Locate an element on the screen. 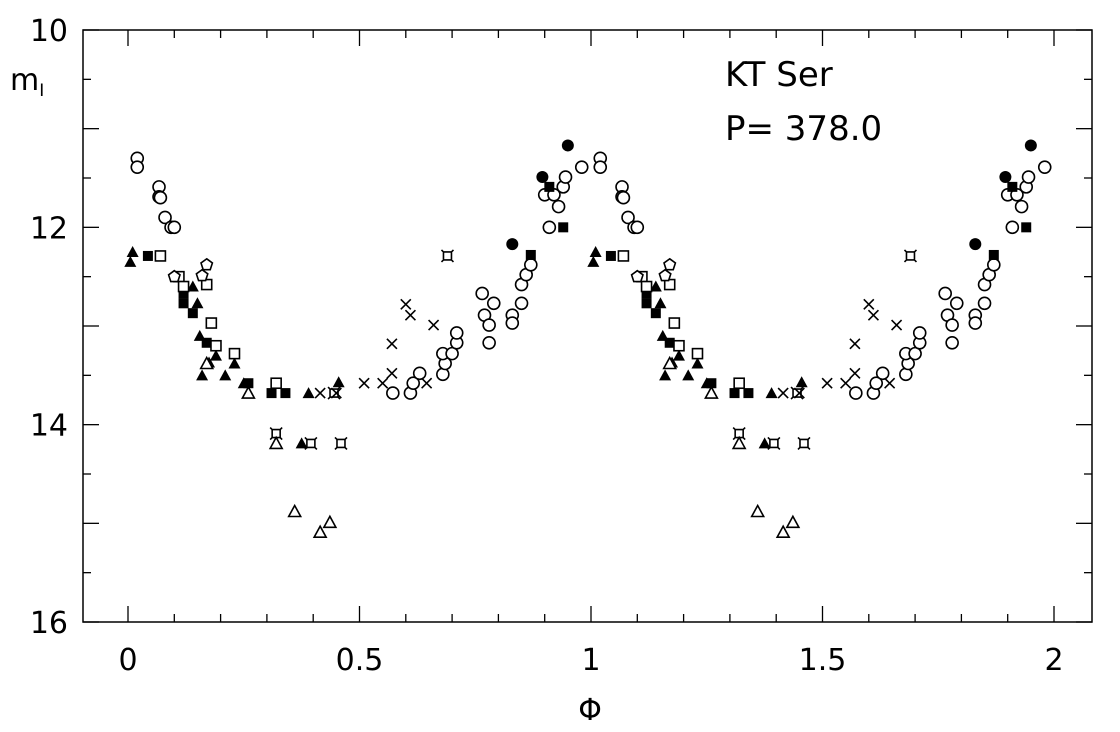  x-axis-label: Φ is located at coordinates (590, 710).